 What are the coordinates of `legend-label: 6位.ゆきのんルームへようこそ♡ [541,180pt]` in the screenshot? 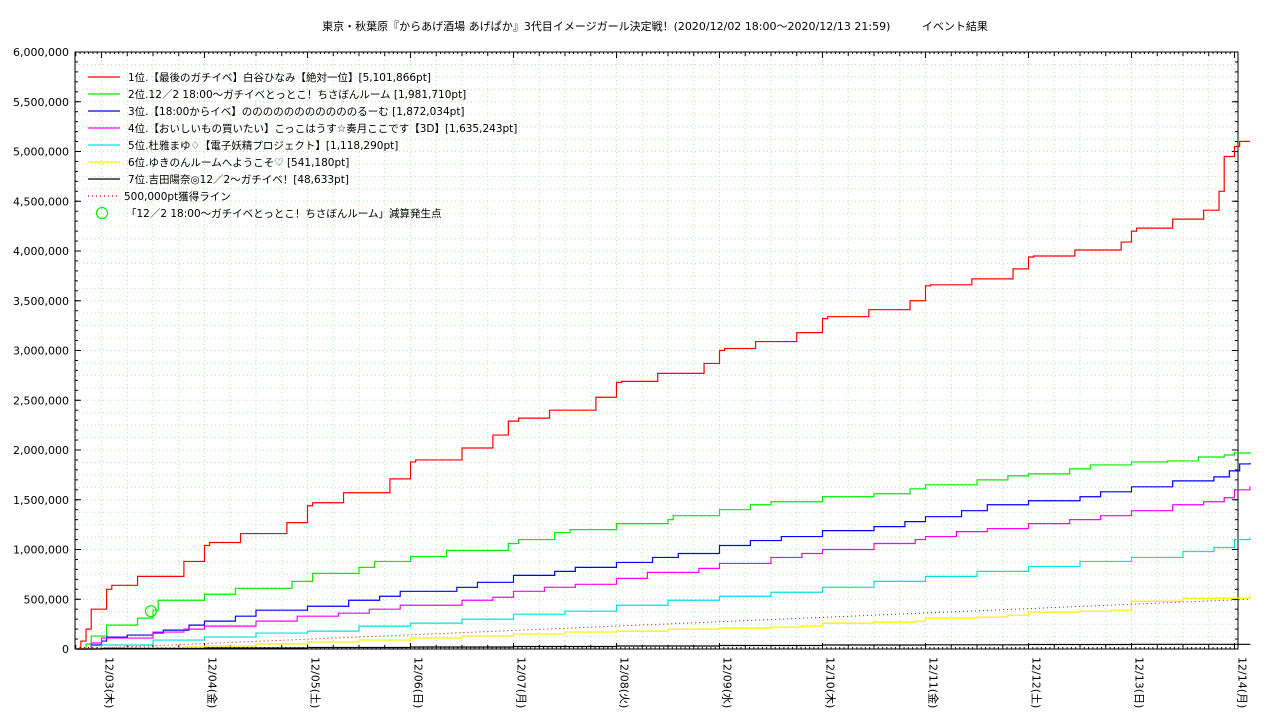 It's located at (238, 162).